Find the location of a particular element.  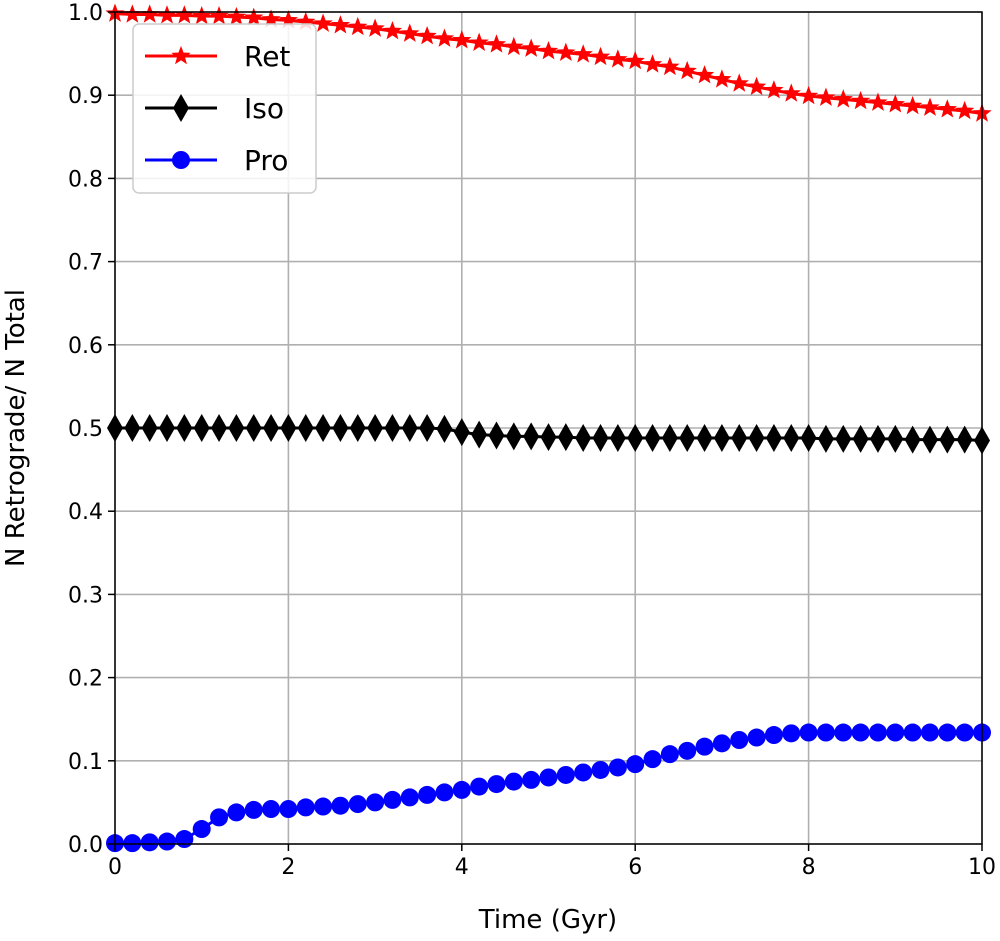

legend-marker-ret is located at coordinates (181, 55).